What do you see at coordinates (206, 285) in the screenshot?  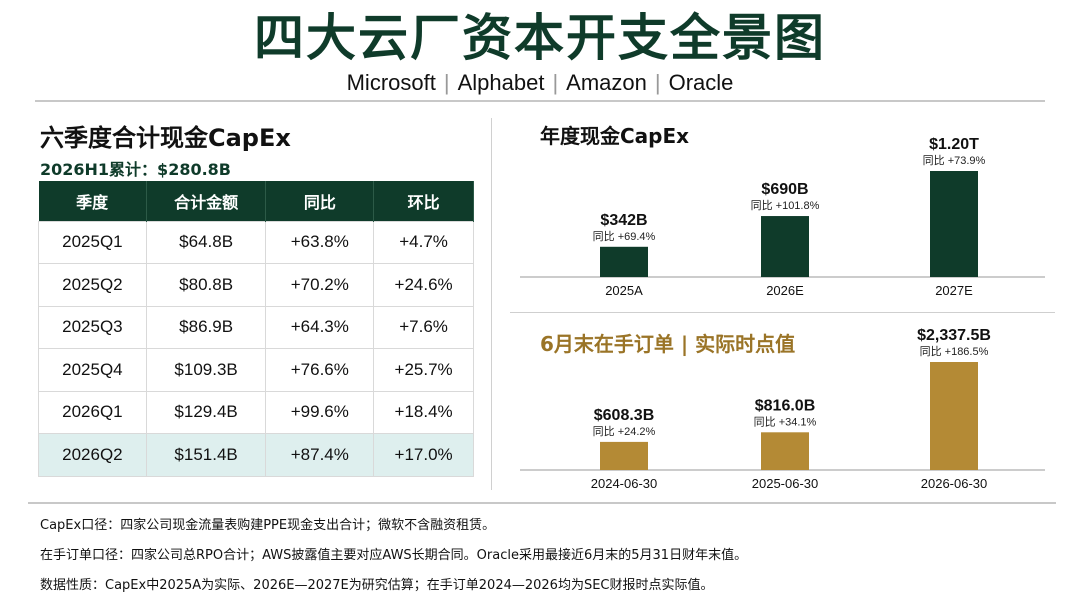 I see `amount-cell: $80.8B` at bounding box center [206, 285].